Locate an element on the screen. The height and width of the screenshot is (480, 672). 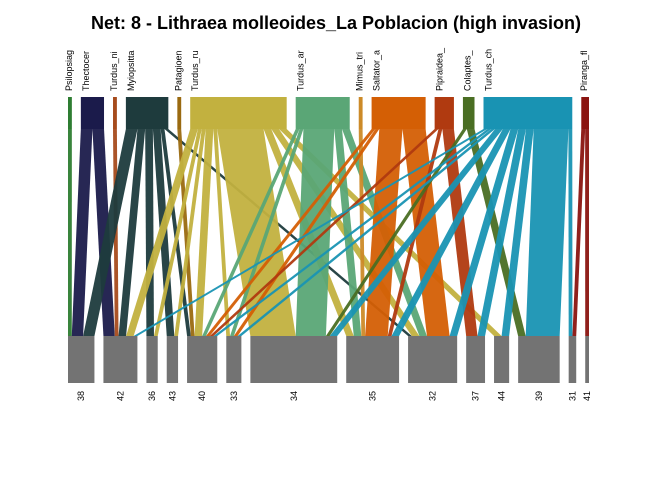
top-node-label: Turdus_ru is located at coordinates (195, 70).